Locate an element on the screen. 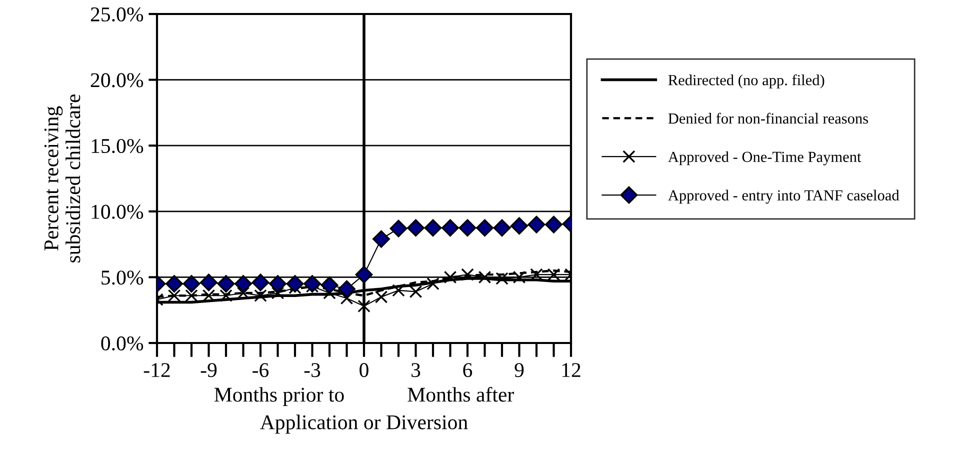  legend-label: Denied for non-financial reasons is located at coordinates (768, 118).